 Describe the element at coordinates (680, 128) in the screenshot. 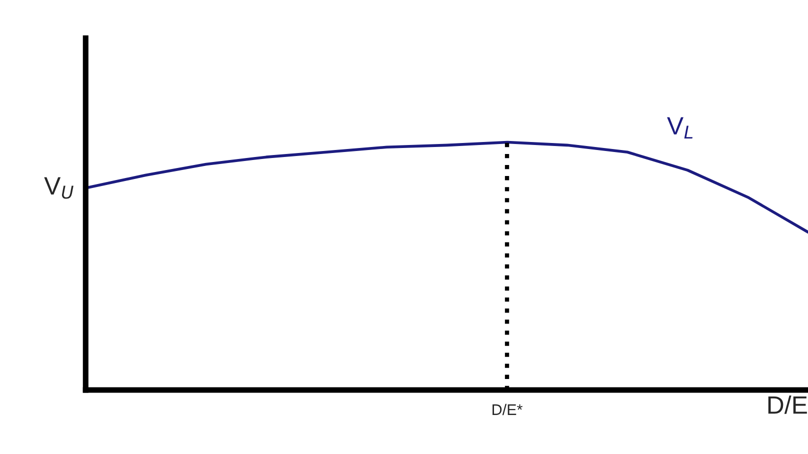

I see `series-label: V$_{L}$` at that location.